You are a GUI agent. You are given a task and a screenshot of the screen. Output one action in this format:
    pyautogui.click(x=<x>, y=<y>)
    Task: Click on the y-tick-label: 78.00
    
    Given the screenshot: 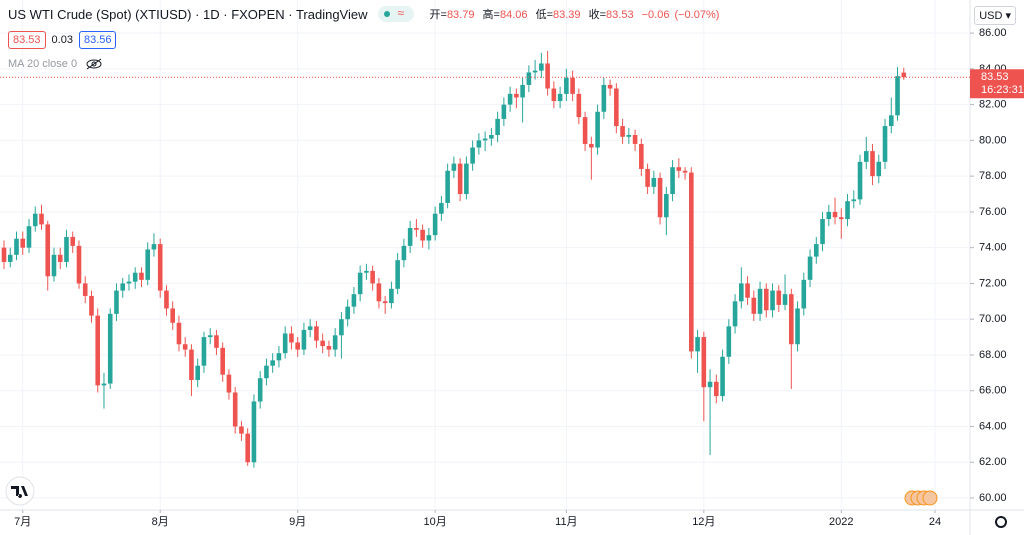 What is the action you would take?
    pyautogui.click(x=993, y=176)
    